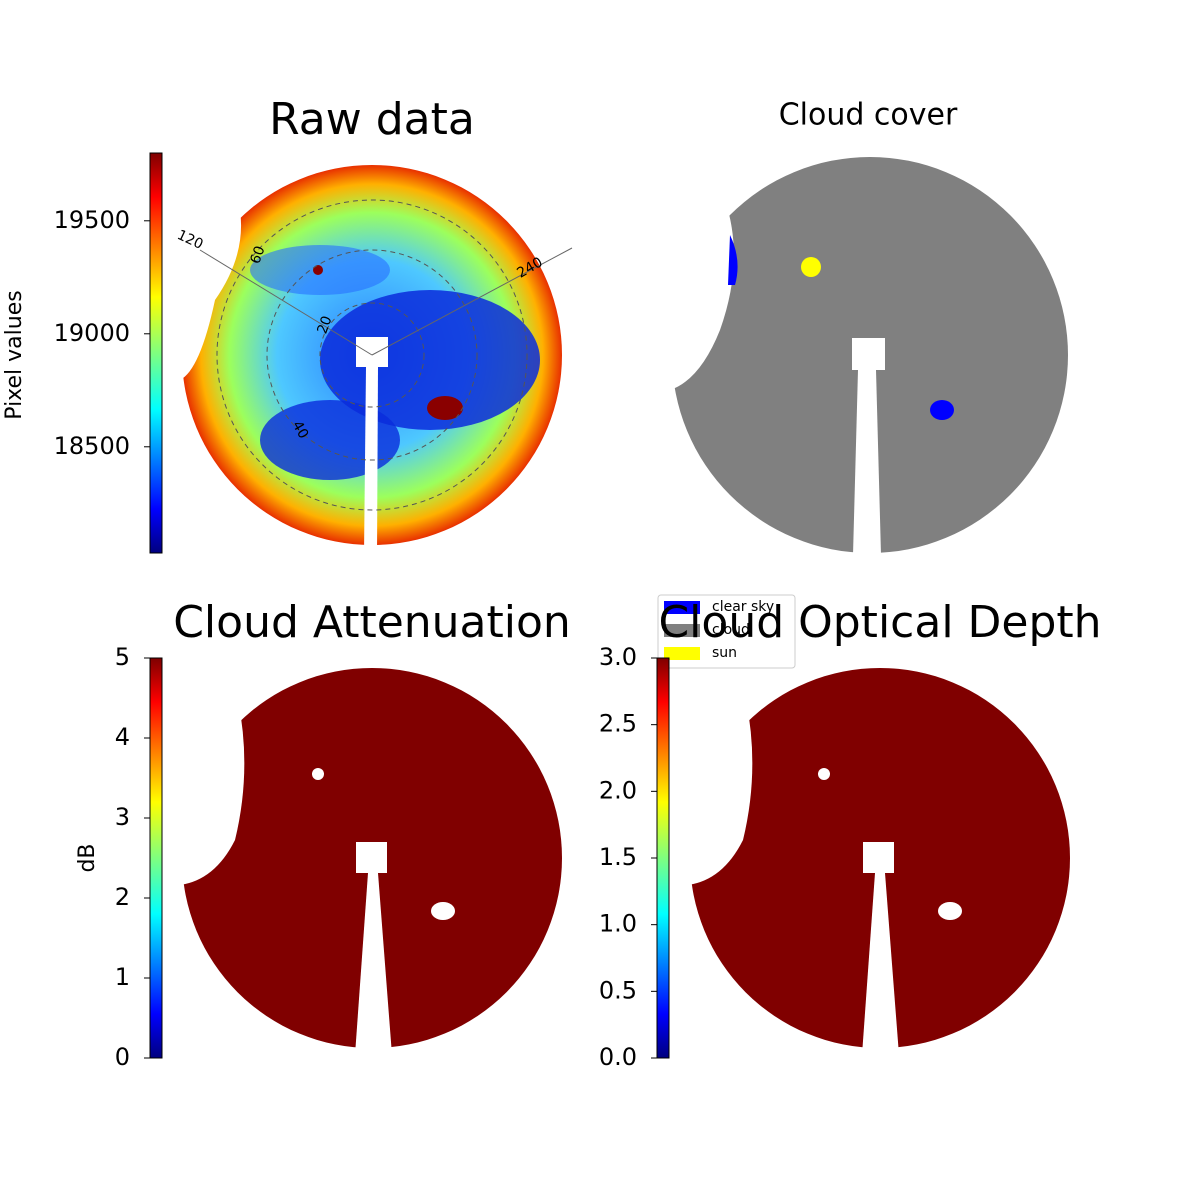 The width and height of the screenshot is (1200, 1200). I want to click on colorbar-label: Pixel values, so click(14, 354).